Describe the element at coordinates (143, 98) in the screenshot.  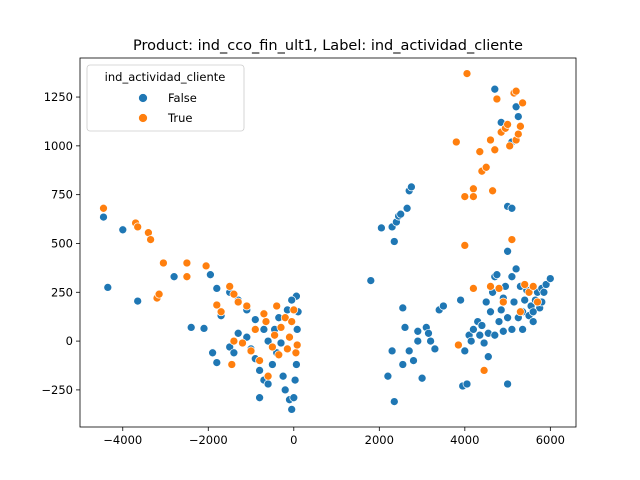
I see `legend-marker-false` at that location.